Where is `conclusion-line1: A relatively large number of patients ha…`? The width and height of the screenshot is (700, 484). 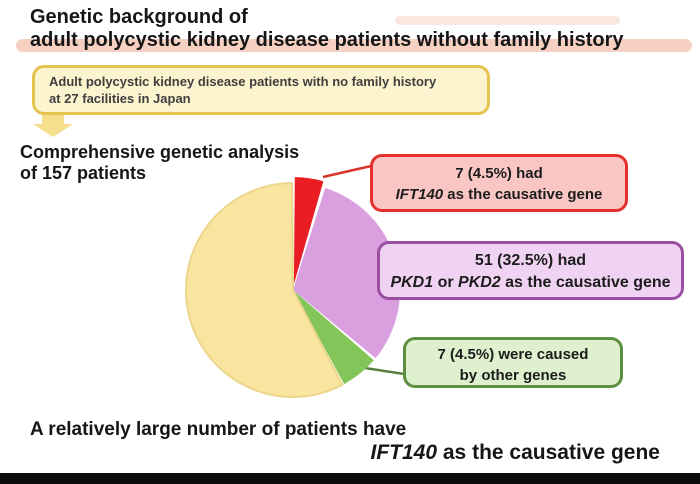 conclusion-line1: A relatively large number of patients ha… is located at coordinates (218, 429).